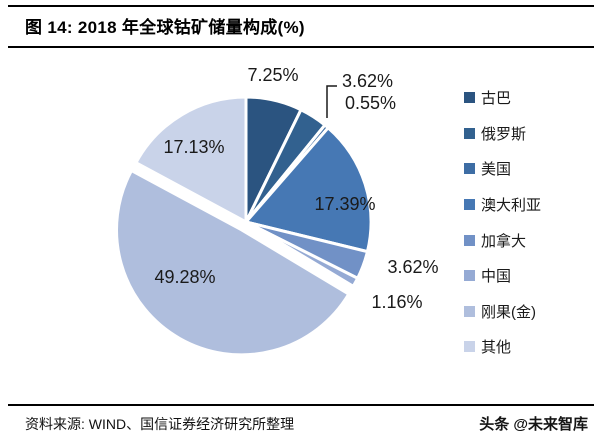 This screenshot has height=448, width=602. Describe the element at coordinates (508, 312) in the screenshot. I see `legend-label: 刚果(金)` at that location.